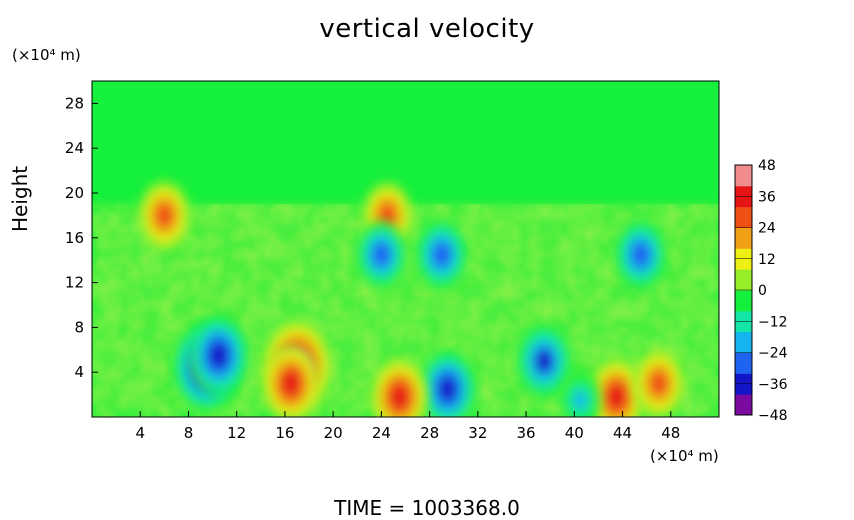 Image resolution: width=854 pixels, height=520 pixels. I want to click on y-tick-label: 28, so click(74, 103).